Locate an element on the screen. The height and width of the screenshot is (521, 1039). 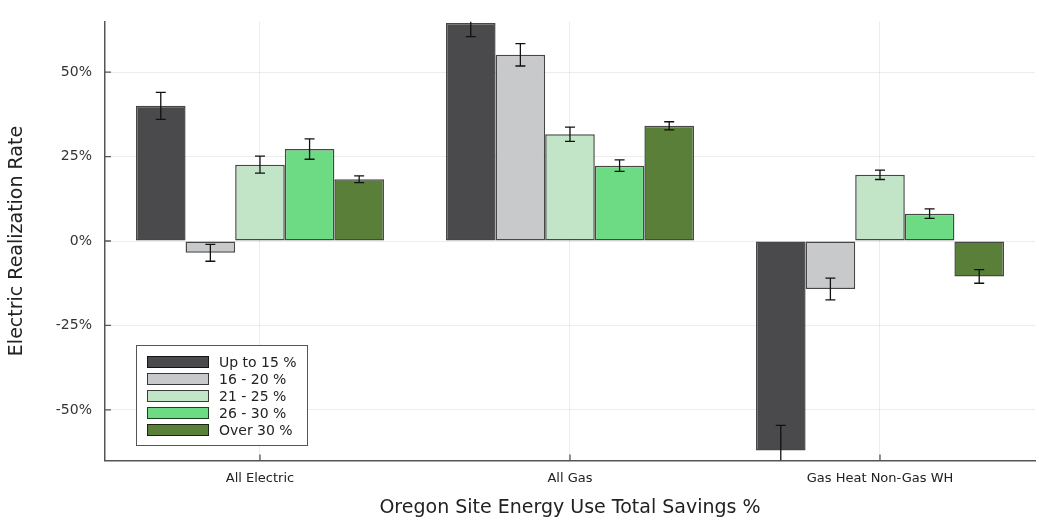
x-tick-label: Gas Heat Non-Gas WH is located at coordinates (880, 477).